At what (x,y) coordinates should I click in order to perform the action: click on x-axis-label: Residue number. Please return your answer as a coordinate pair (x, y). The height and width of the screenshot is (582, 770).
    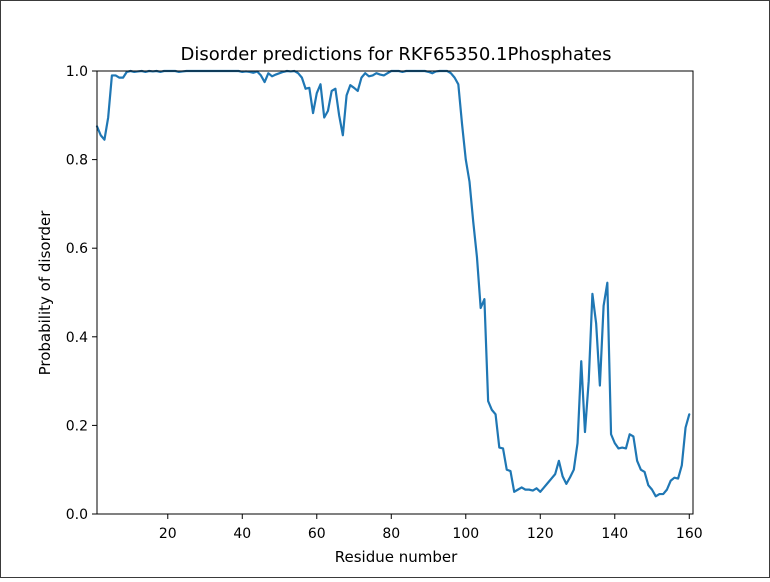
    Looking at the image, I should click on (396, 557).